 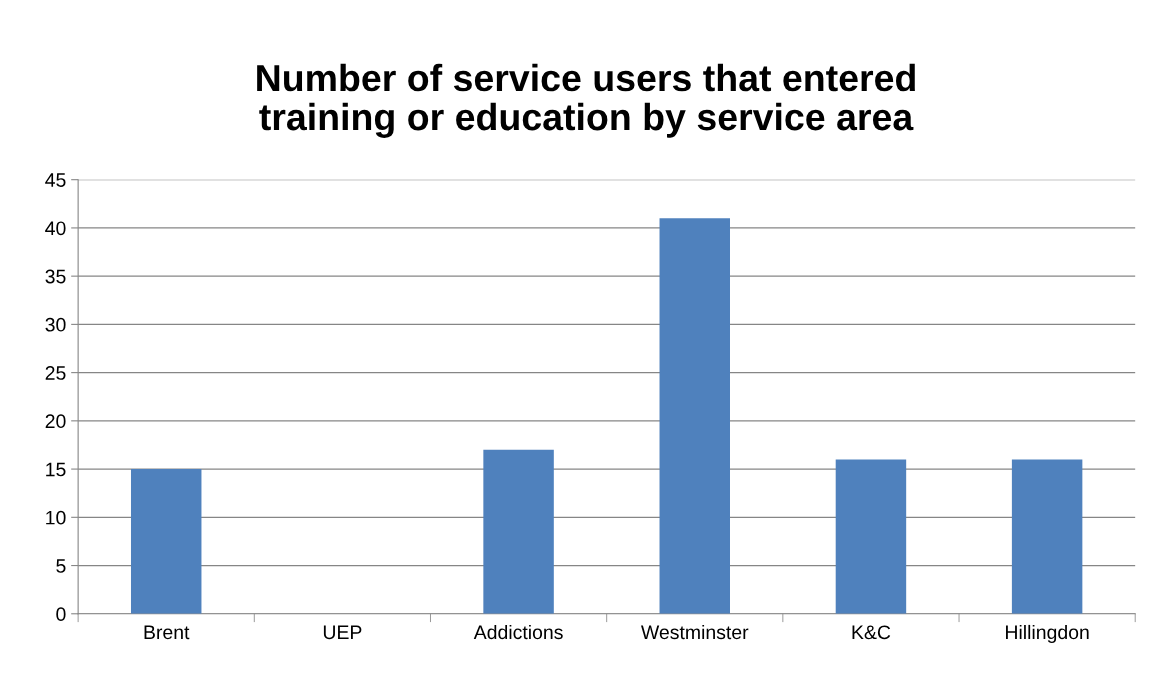 What do you see at coordinates (871, 632) in the screenshot?
I see `x-tick-label: K&C` at bounding box center [871, 632].